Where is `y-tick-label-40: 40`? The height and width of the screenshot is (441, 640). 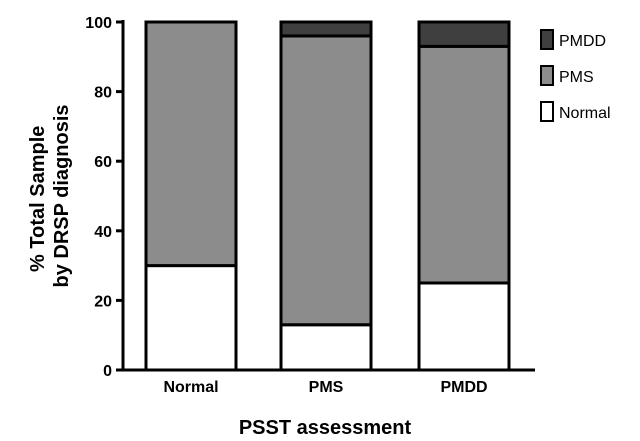
y-tick-label-40: 40 is located at coordinates (103, 232).